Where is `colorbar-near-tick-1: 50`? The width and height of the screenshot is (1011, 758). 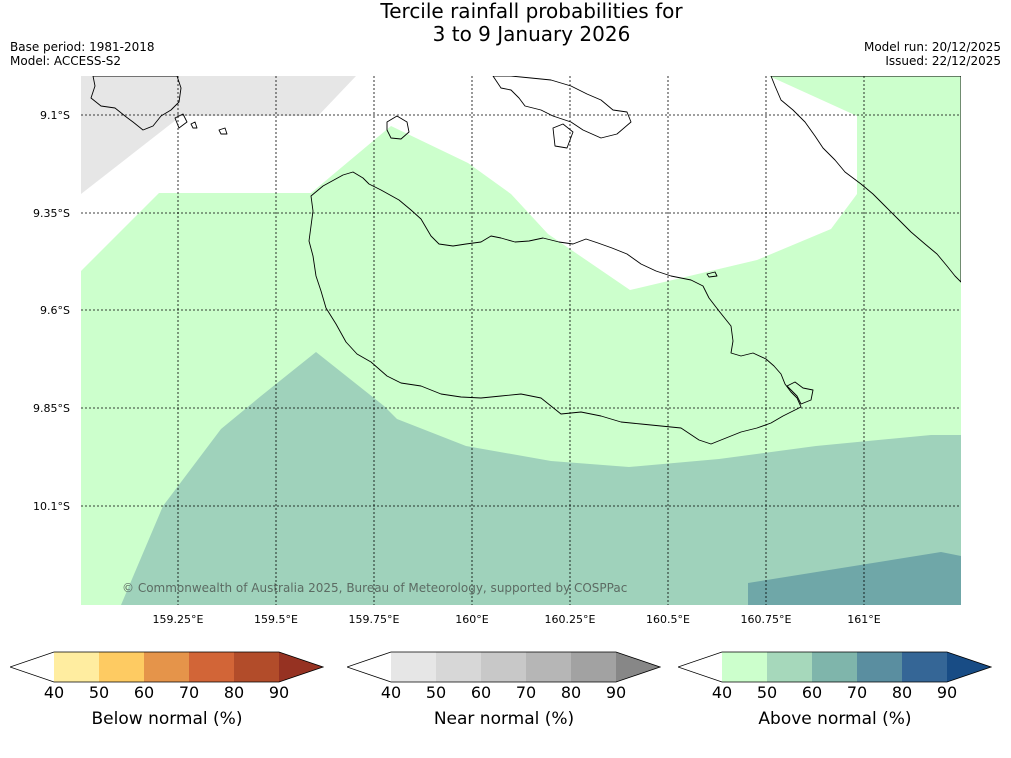 colorbar-near-tick-1: 50 is located at coordinates (436, 692).